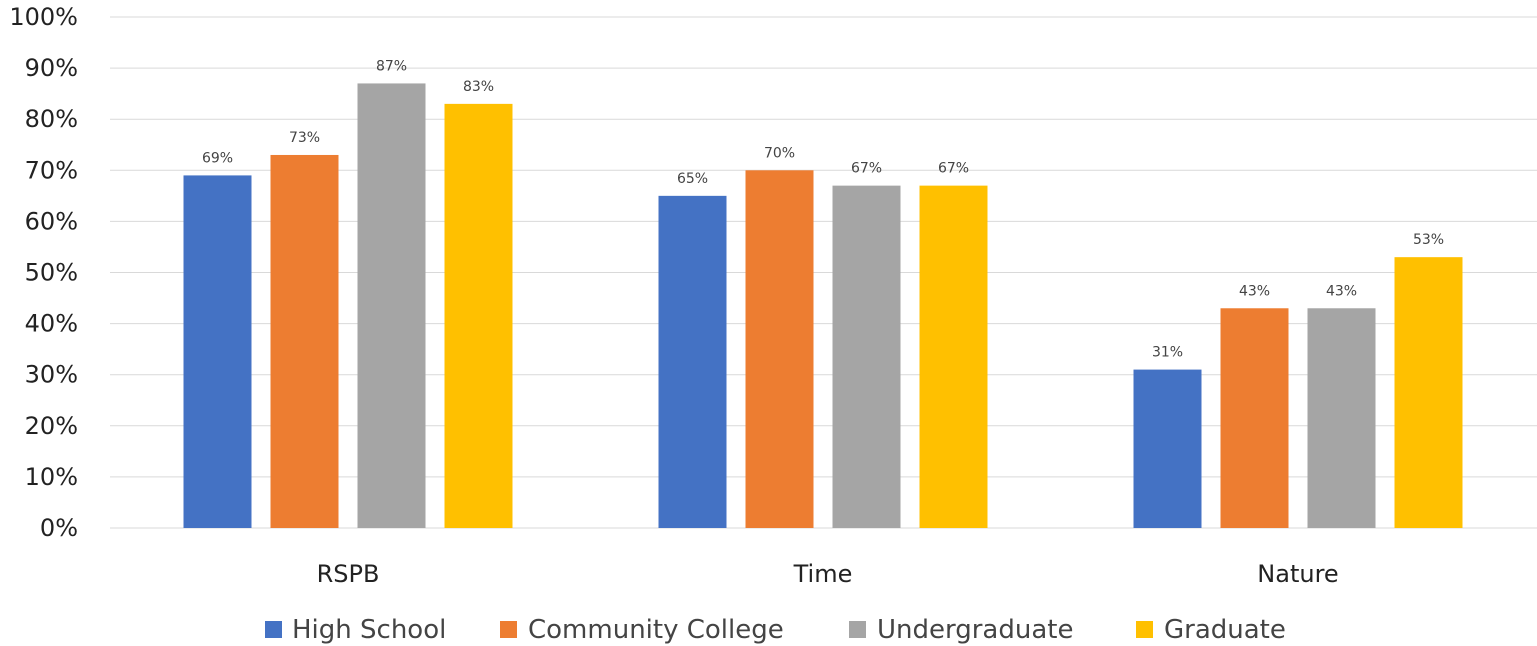  I want to click on legend-item: Undergraduate, so click(961, 630).